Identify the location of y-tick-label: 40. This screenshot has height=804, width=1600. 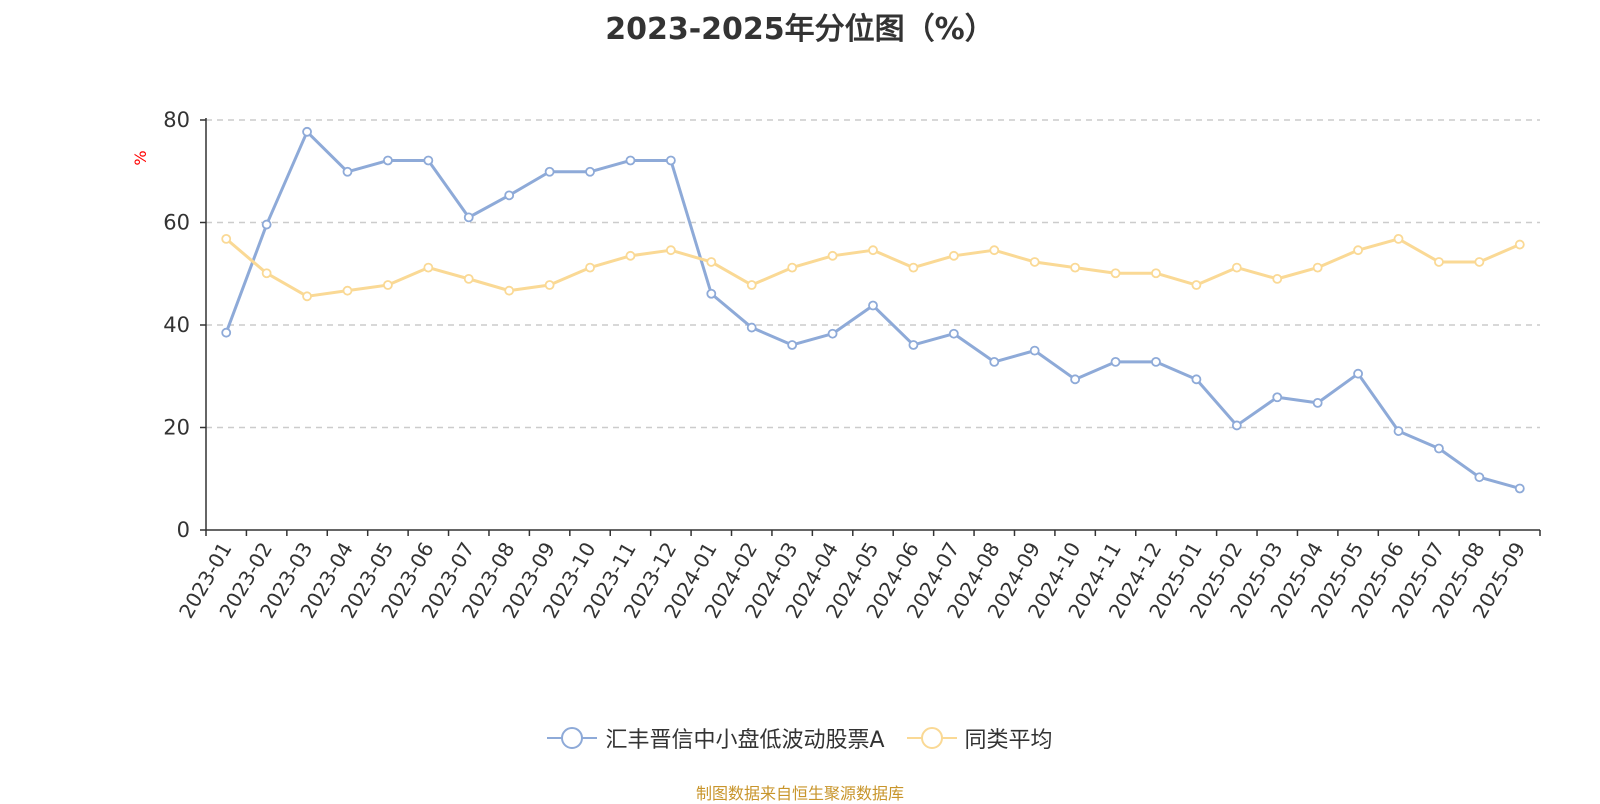
(176, 325).